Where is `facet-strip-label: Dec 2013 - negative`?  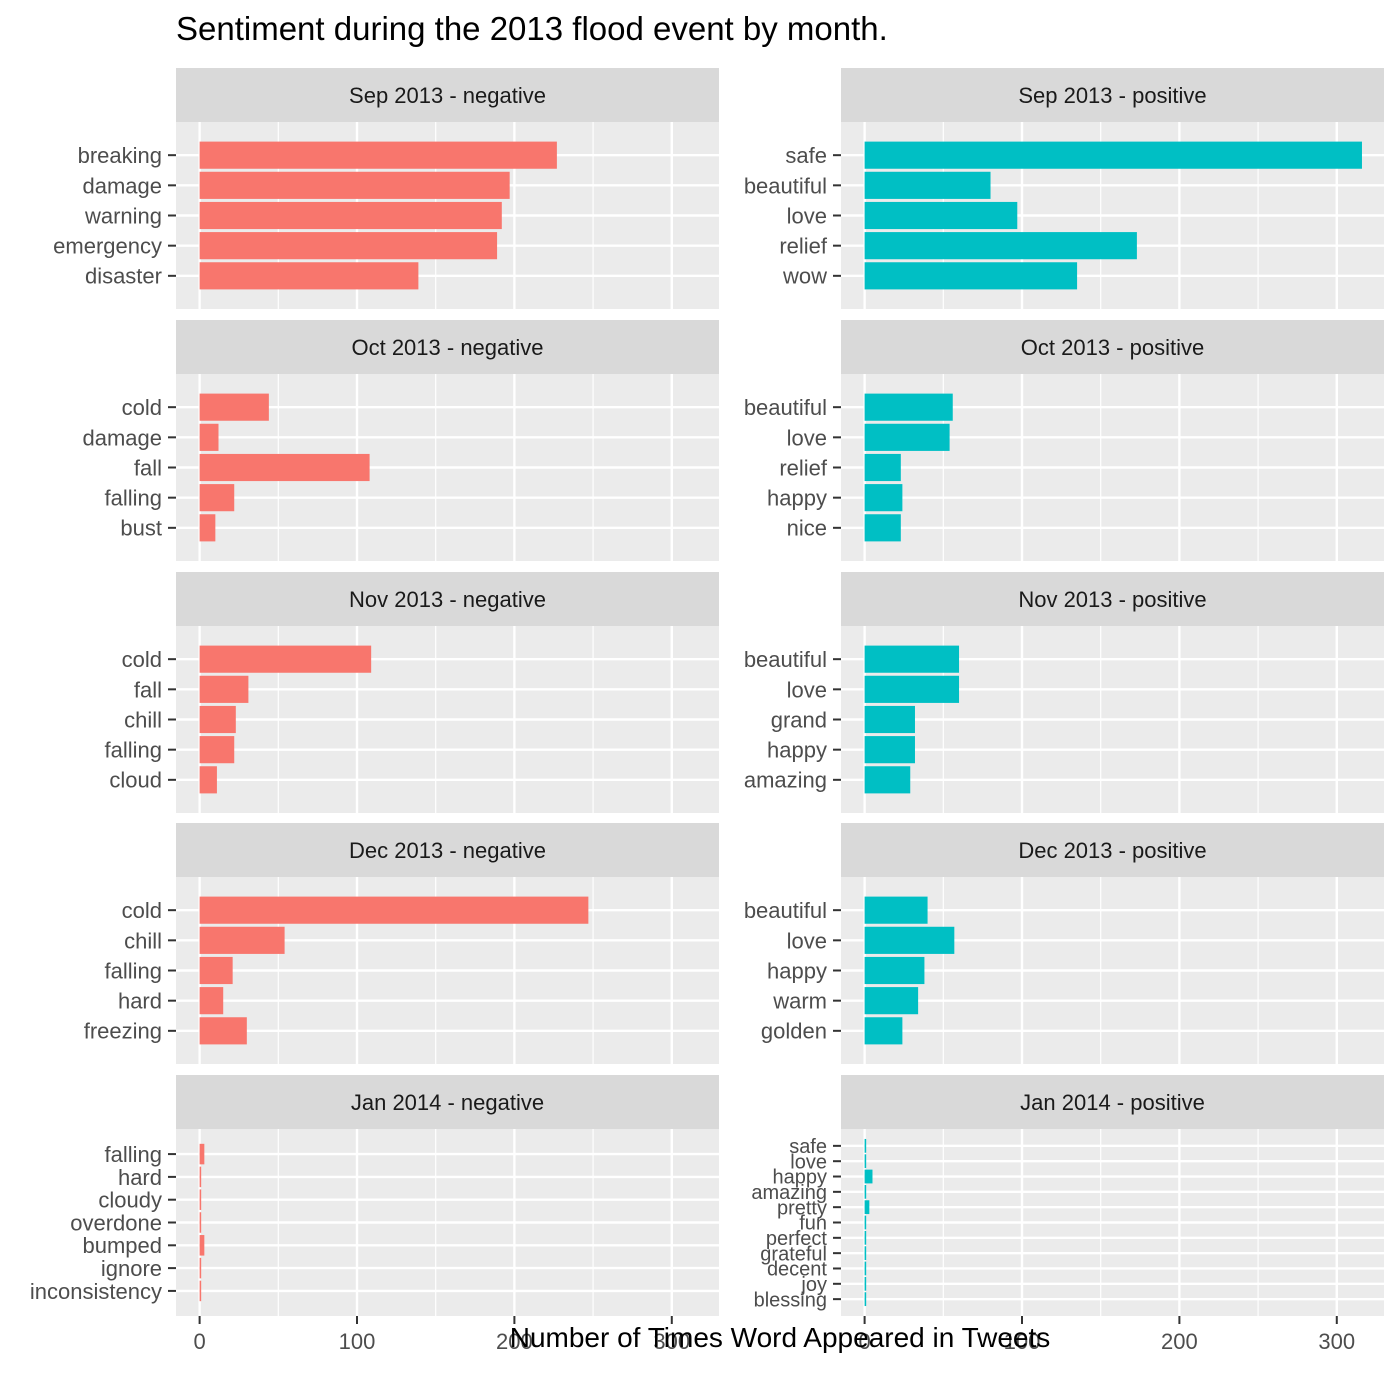 facet-strip-label: Dec 2013 - negative is located at coordinates (447, 850).